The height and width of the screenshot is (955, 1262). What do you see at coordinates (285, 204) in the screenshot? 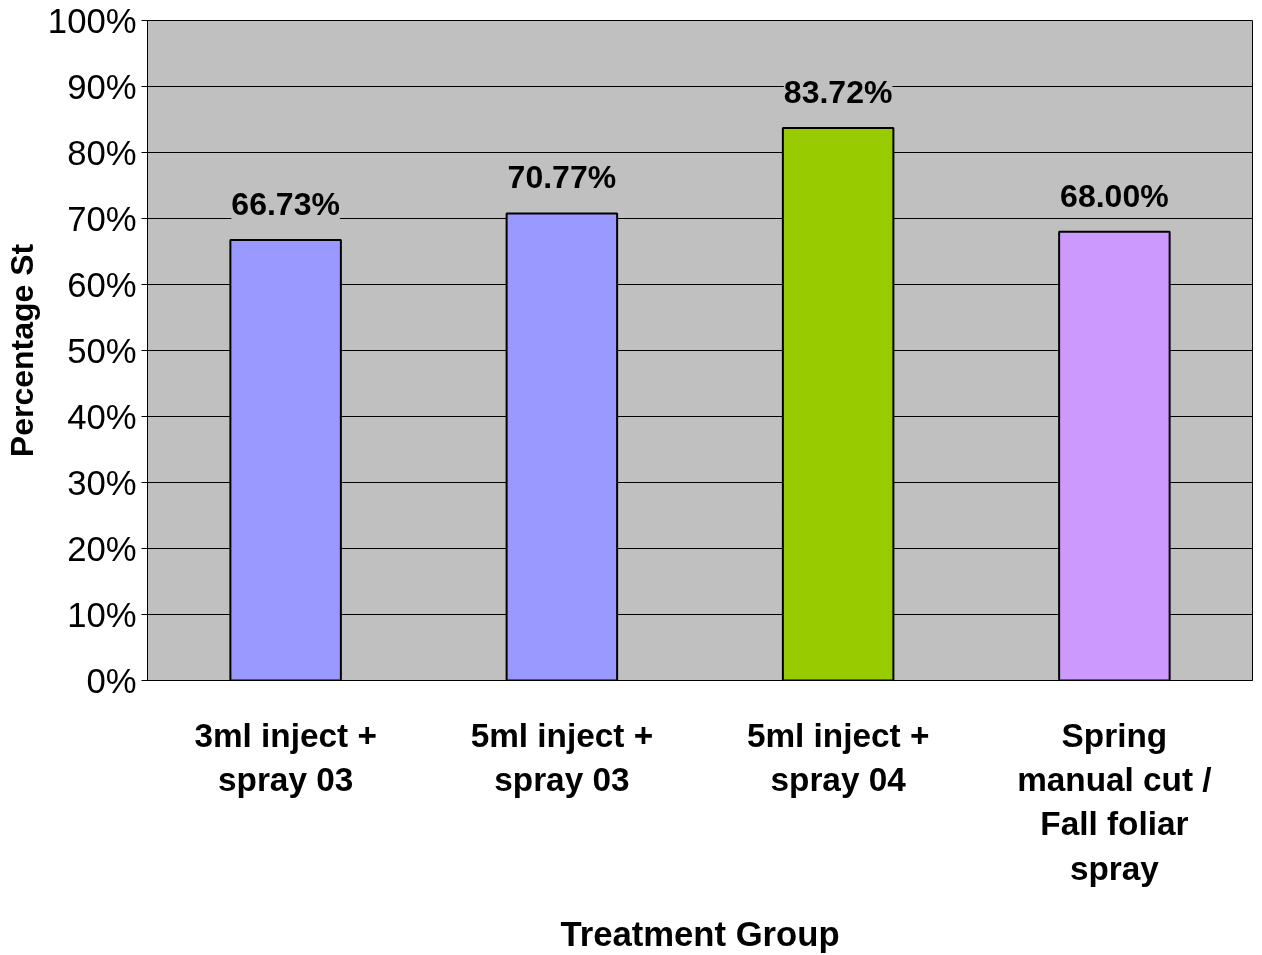
I see `data-label: 66.73%` at bounding box center [285, 204].